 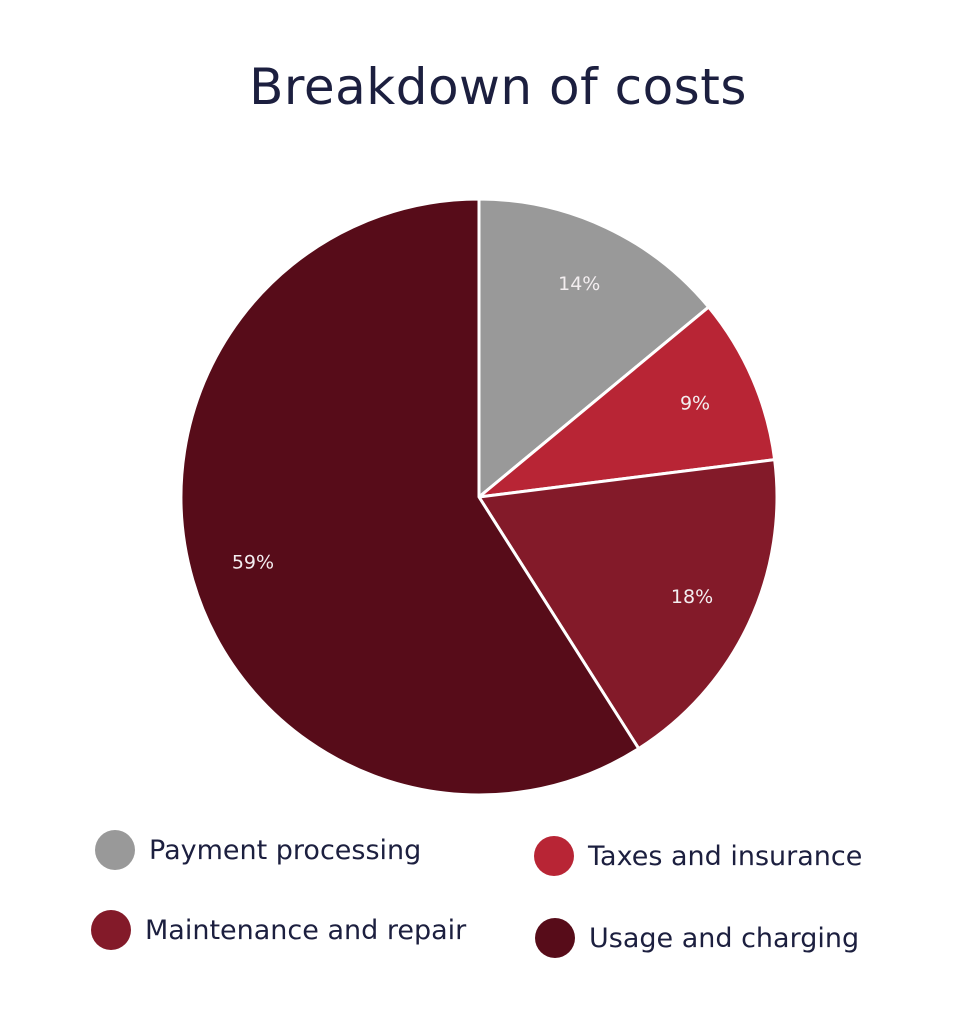 I want to click on legend-swatch-usage-and-charging, so click(x=555, y=938).